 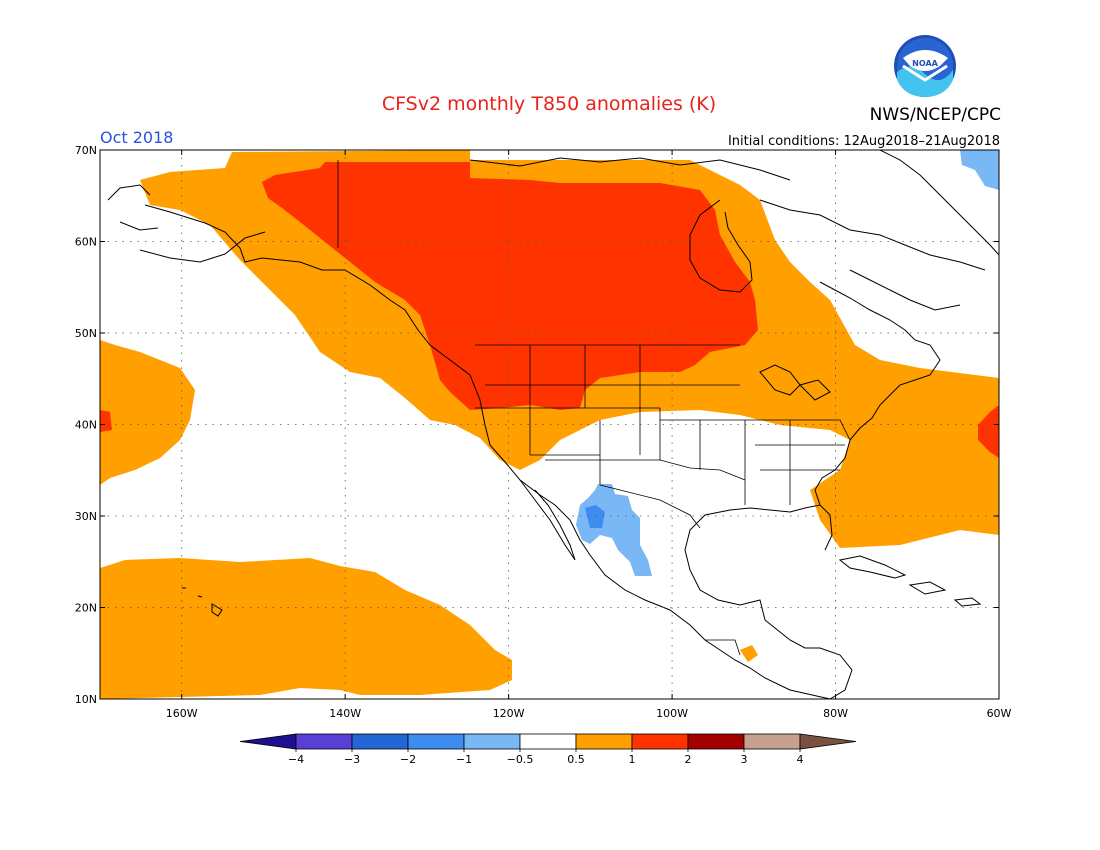 I want to click on colorbar-swatch-high, so click(x=828, y=741).